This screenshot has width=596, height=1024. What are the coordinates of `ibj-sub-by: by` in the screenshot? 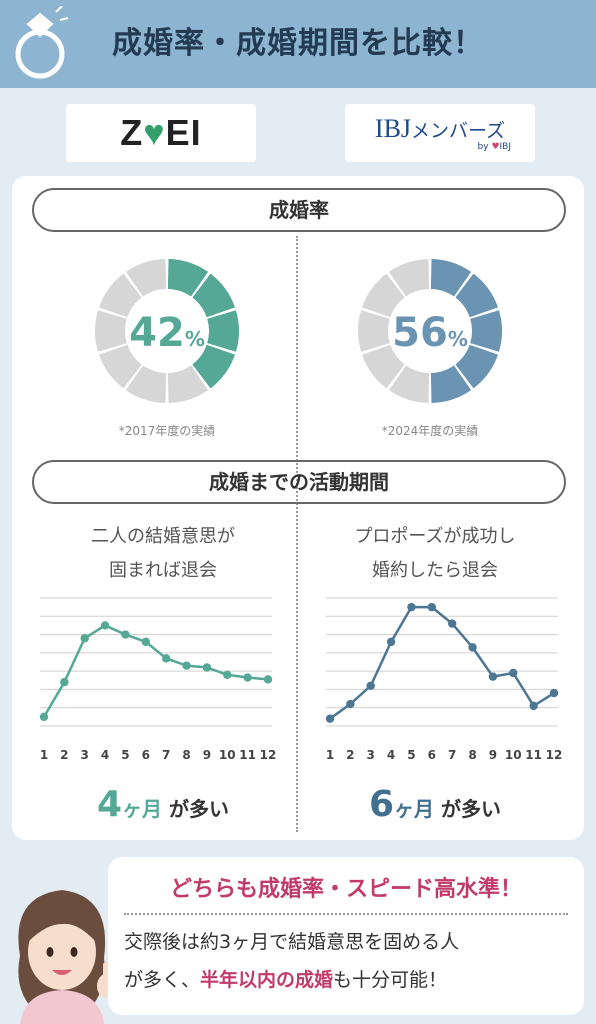 It's located at (483, 147).